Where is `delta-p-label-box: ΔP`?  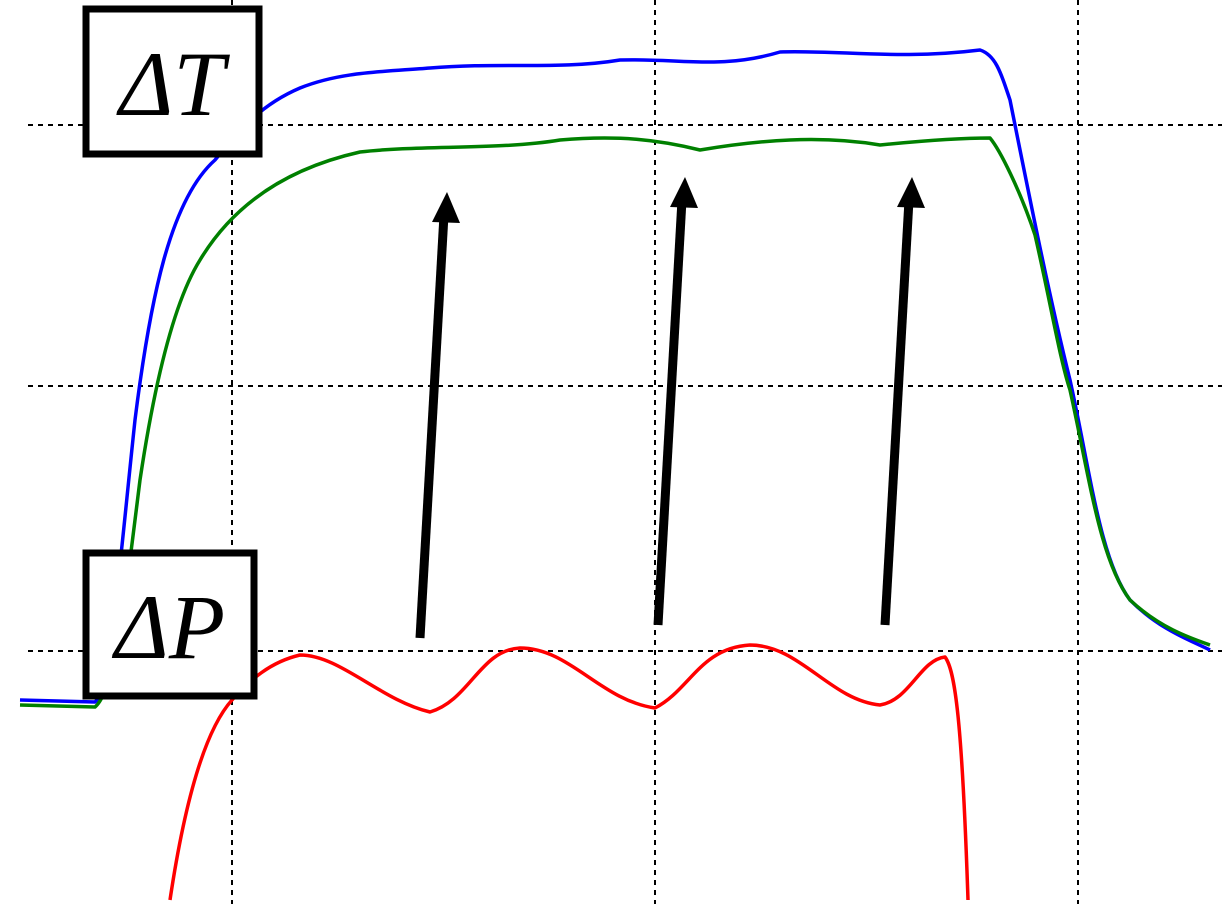
delta-p-label-box: ΔP is located at coordinates (170, 624).